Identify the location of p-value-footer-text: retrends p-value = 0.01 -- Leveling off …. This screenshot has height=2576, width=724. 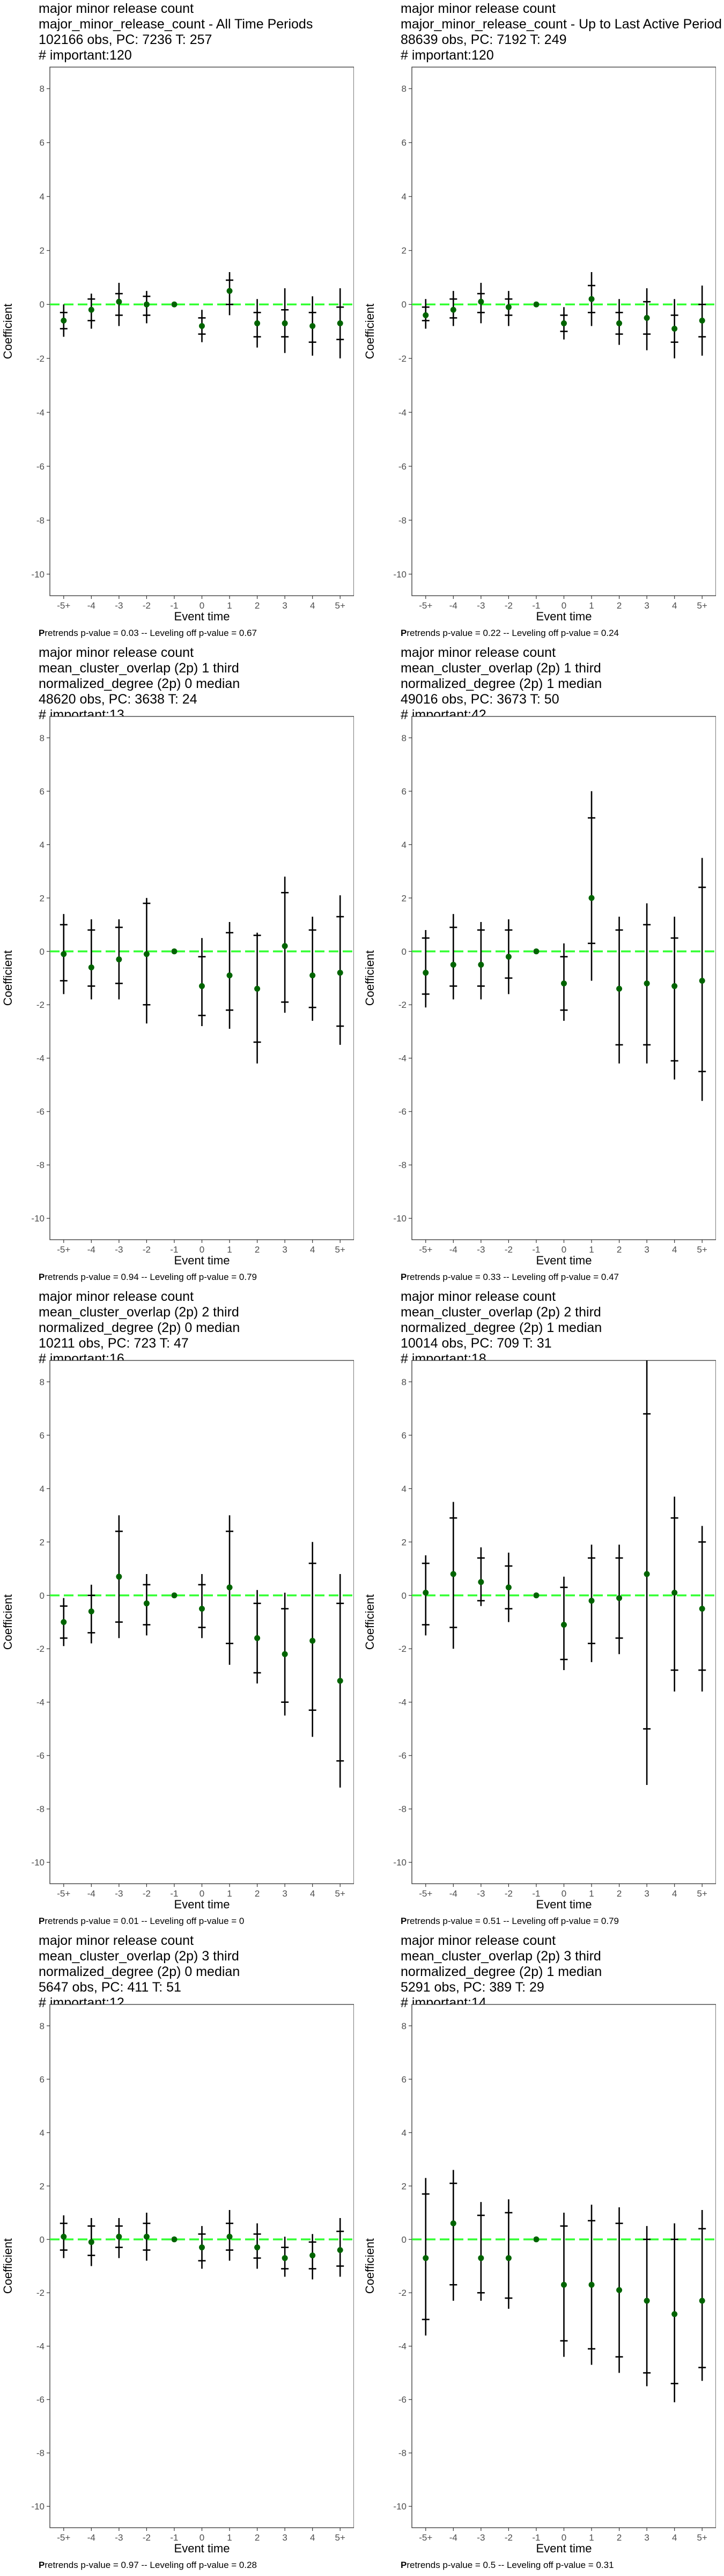
(145, 1921).